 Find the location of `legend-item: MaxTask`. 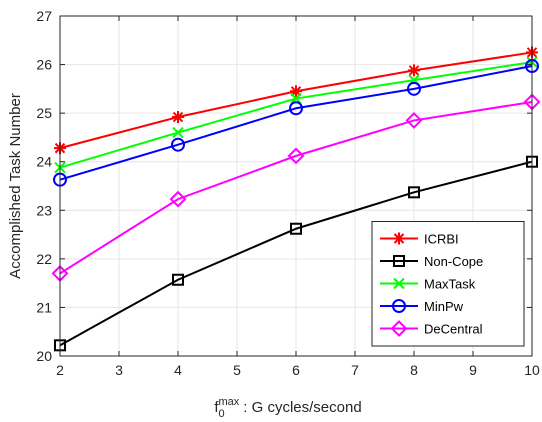

legend-item: MaxTask is located at coordinates (428, 284).